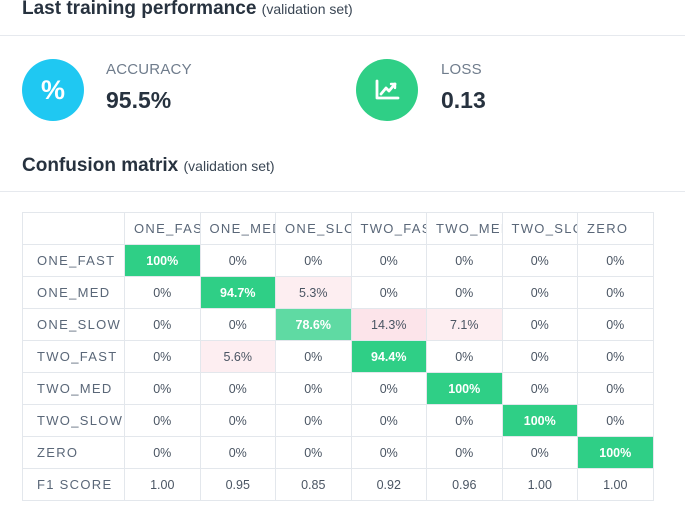 This screenshot has height=510, width=685. Describe the element at coordinates (139, 9) in the screenshot. I see `performance-title-text: Last training performance` at that location.